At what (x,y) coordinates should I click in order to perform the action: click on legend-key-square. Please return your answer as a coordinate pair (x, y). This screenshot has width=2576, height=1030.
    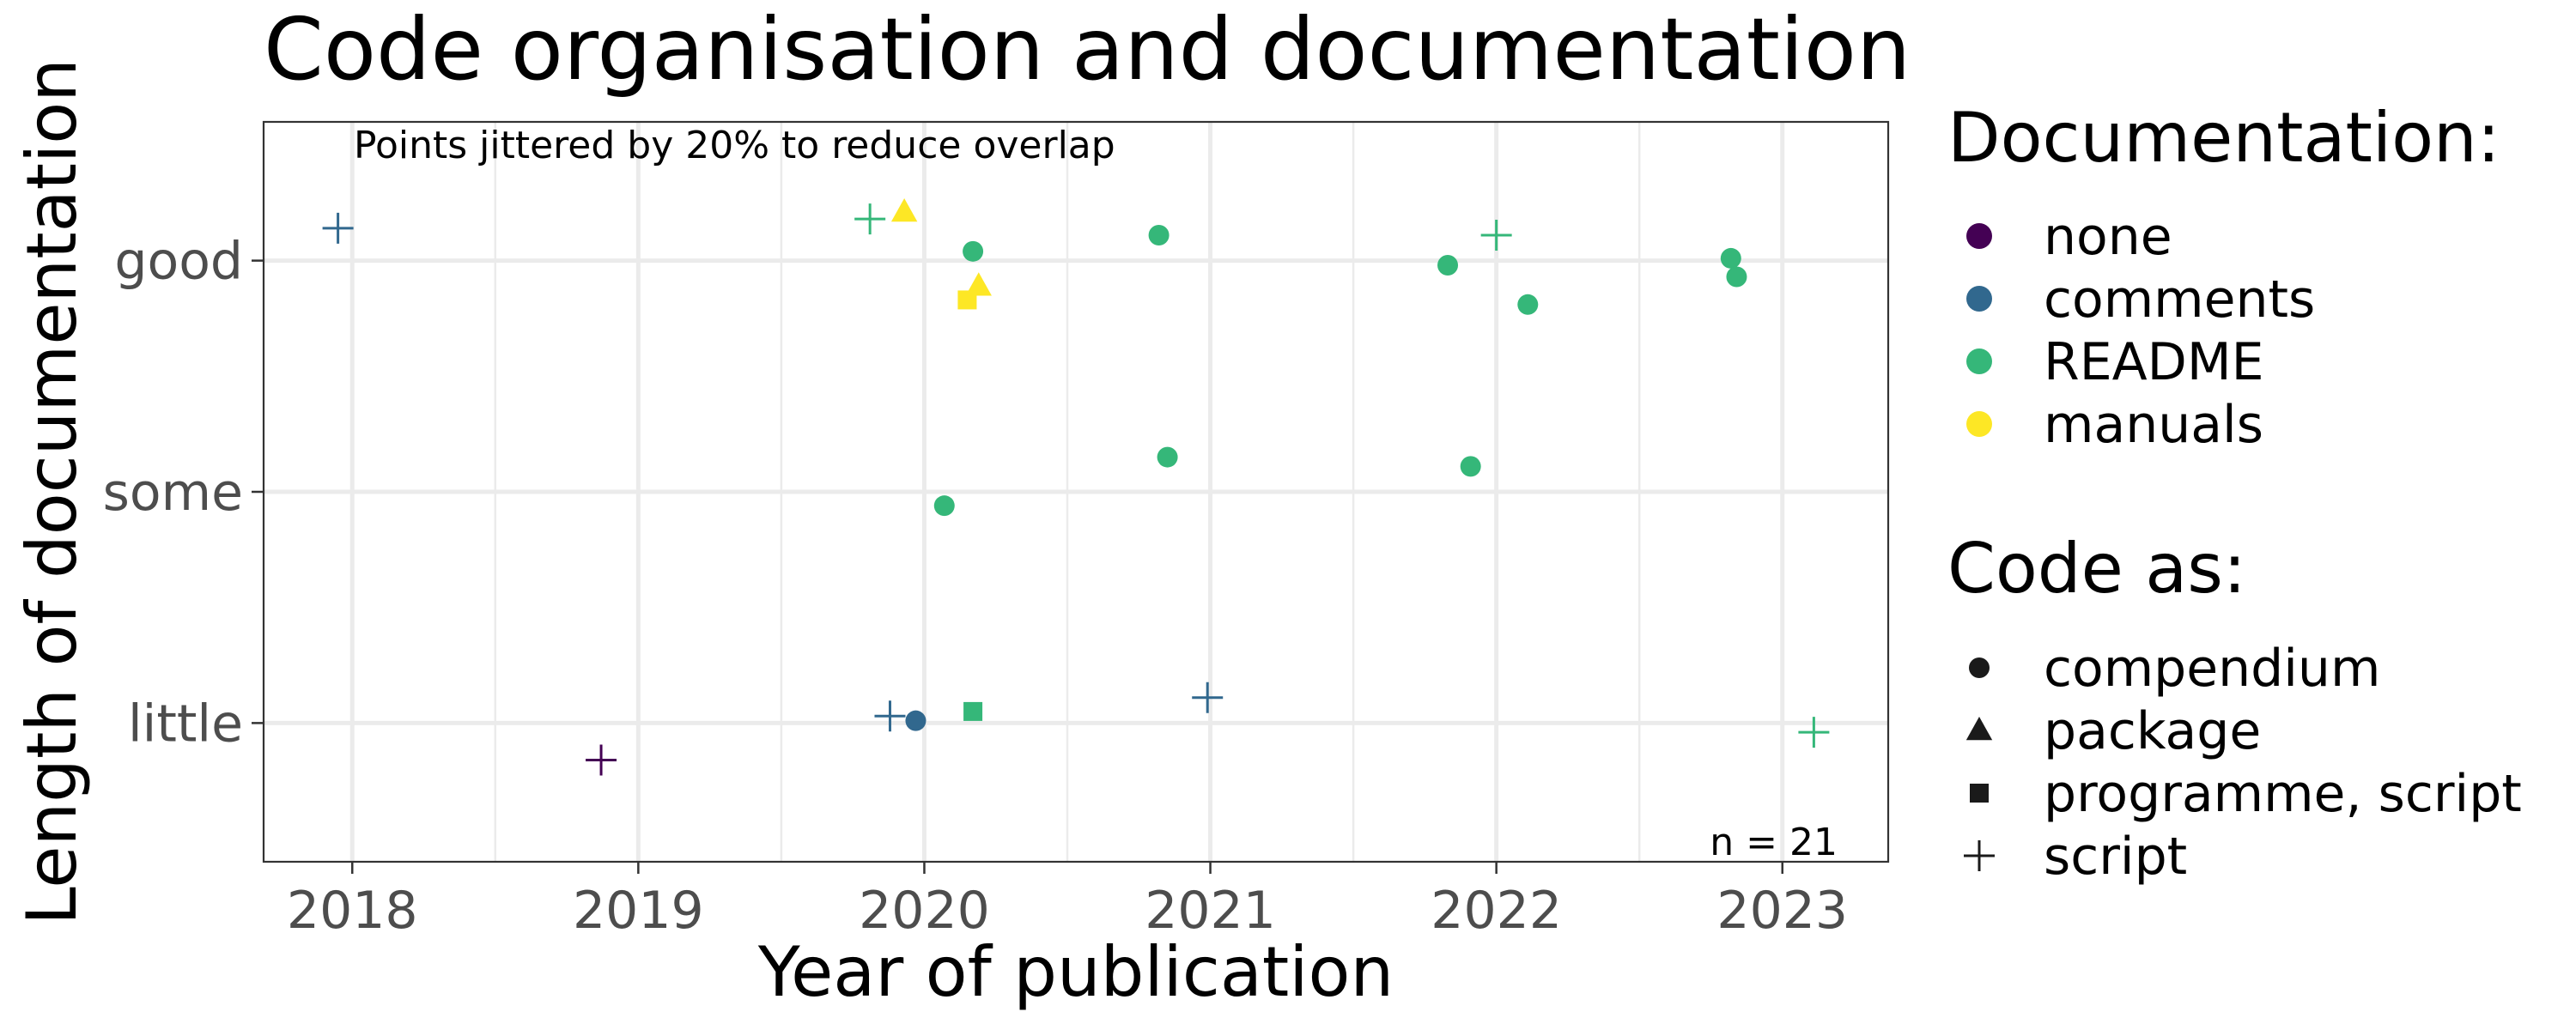
    Looking at the image, I should click on (1980, 793).